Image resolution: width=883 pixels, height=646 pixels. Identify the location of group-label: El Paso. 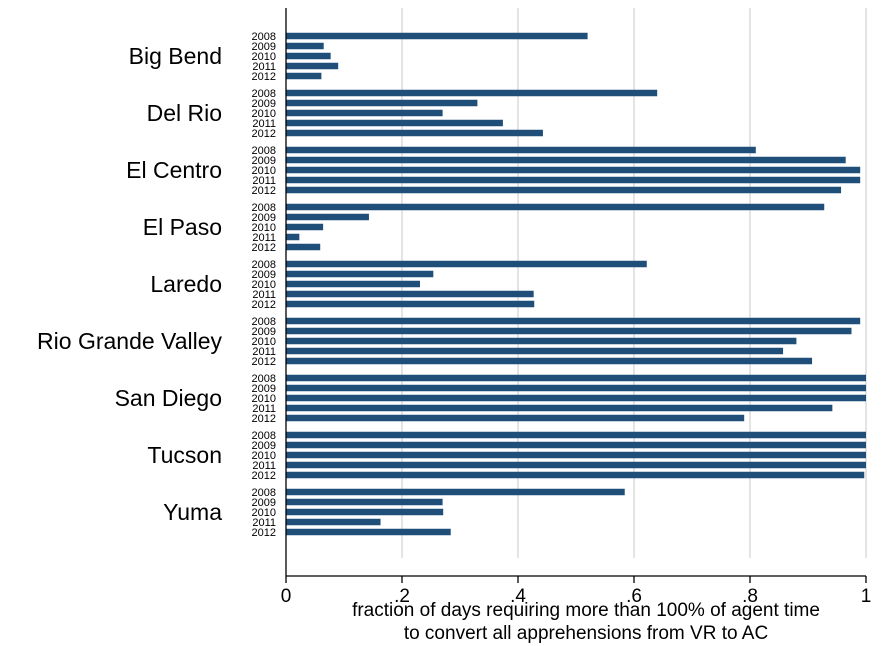
(182, 227).